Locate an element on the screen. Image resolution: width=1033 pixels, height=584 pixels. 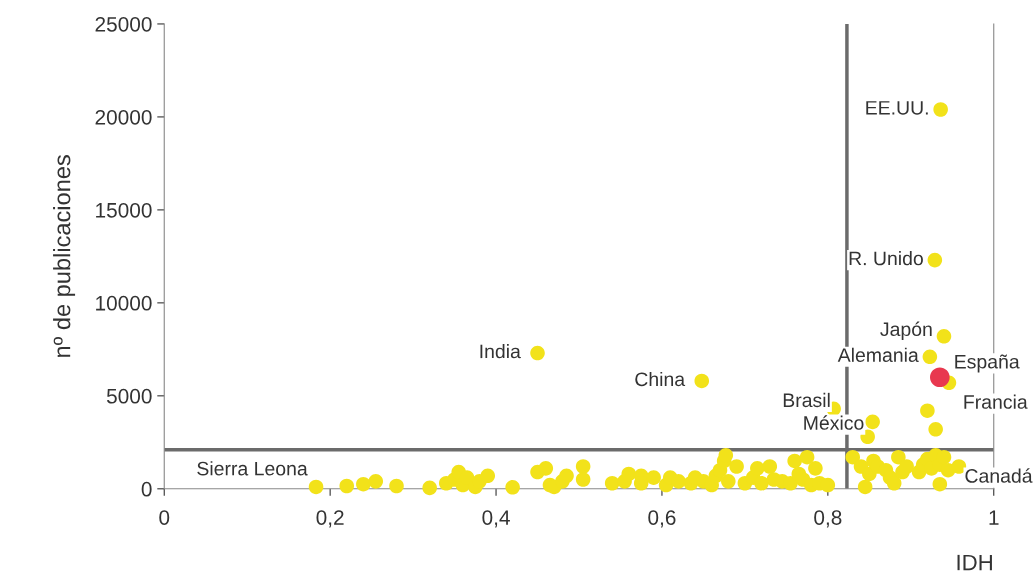
x-tick-label: 1 is located at coordinates (994, 517).